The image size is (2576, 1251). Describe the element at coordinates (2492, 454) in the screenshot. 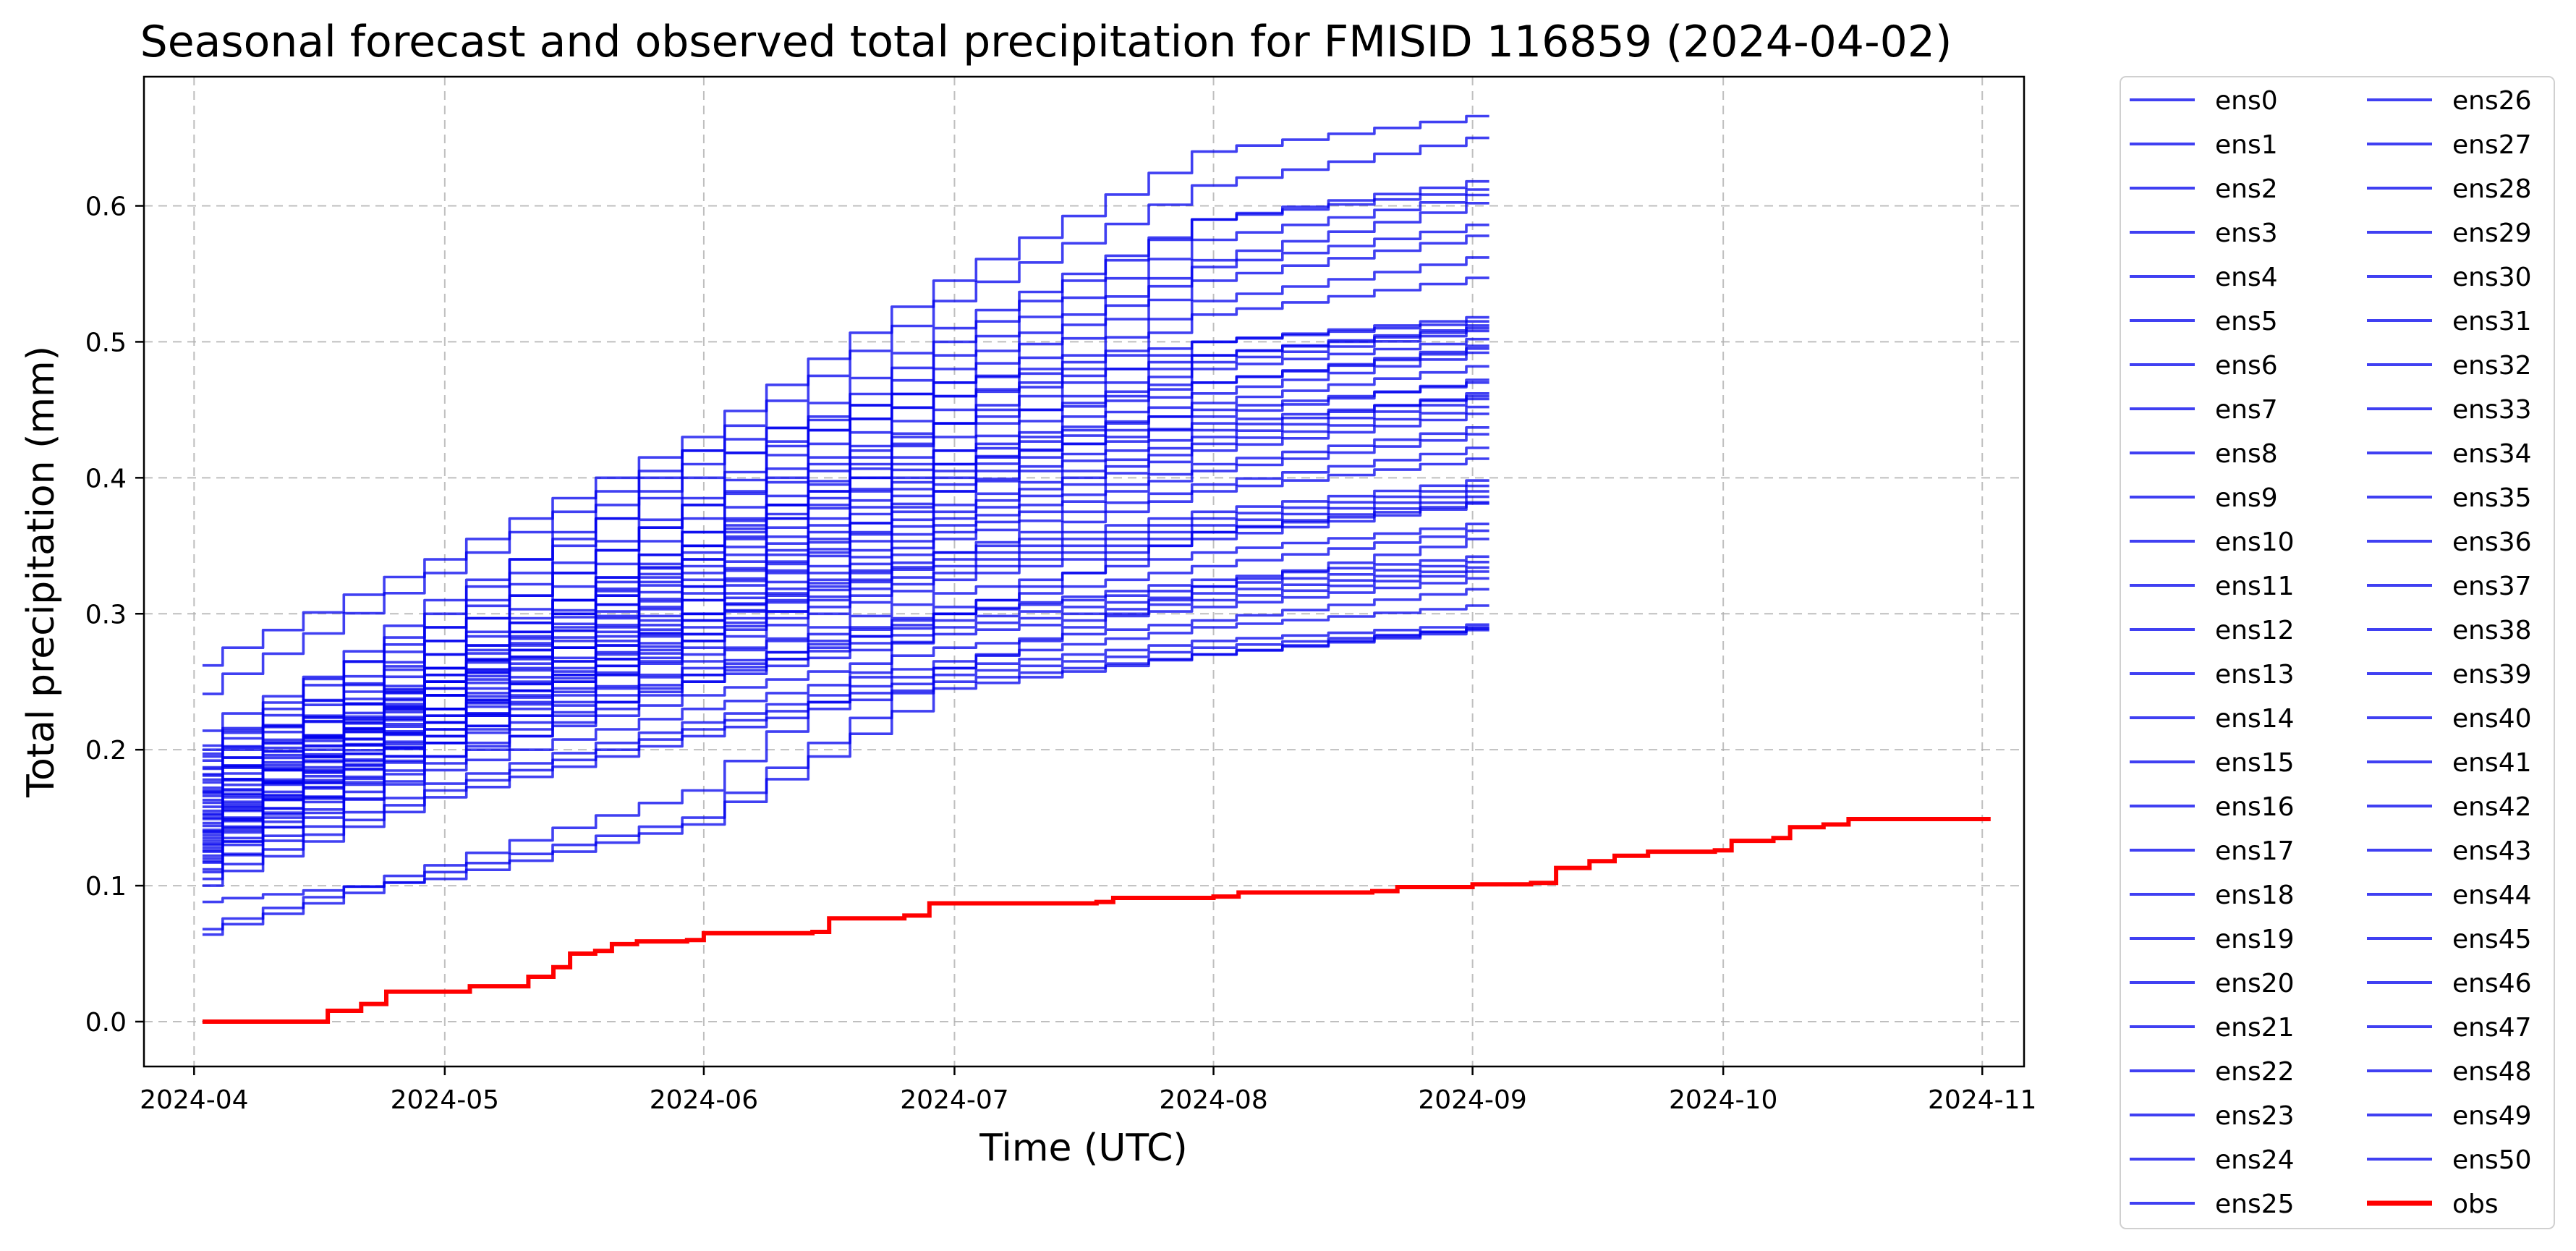

I see `legend-label-ens34: ens34` at that location.